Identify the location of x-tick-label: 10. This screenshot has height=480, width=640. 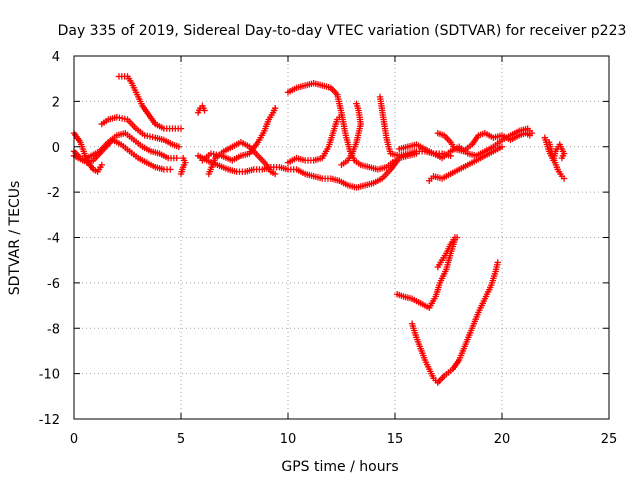
(288, 439).